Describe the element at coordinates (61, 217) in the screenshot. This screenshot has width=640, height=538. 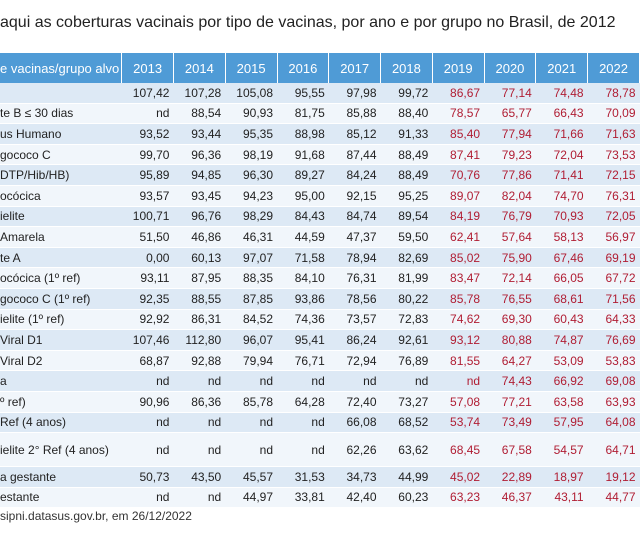
I see `vaccine-name-cell: ielite` at that location.